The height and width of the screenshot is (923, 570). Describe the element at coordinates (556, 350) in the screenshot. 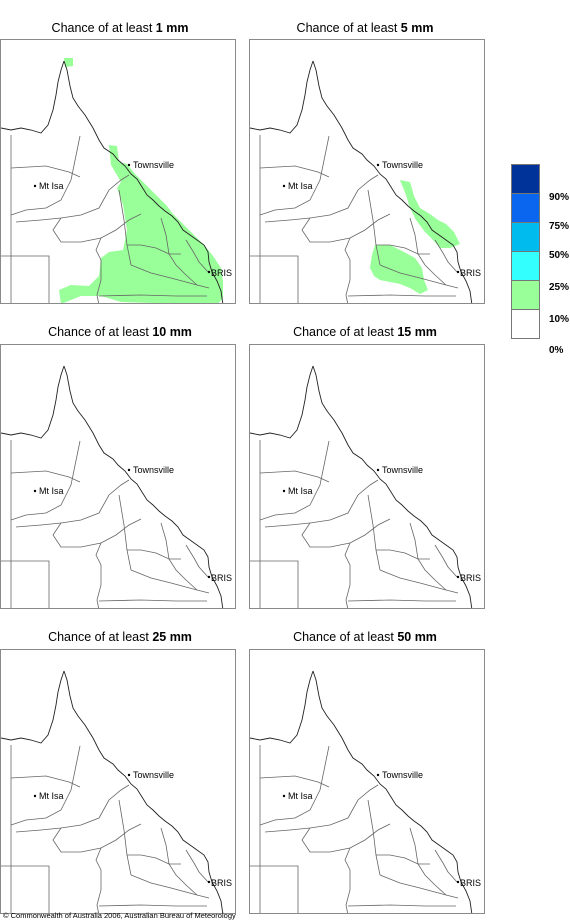

I see `legend-label-0: 0%` at that location.